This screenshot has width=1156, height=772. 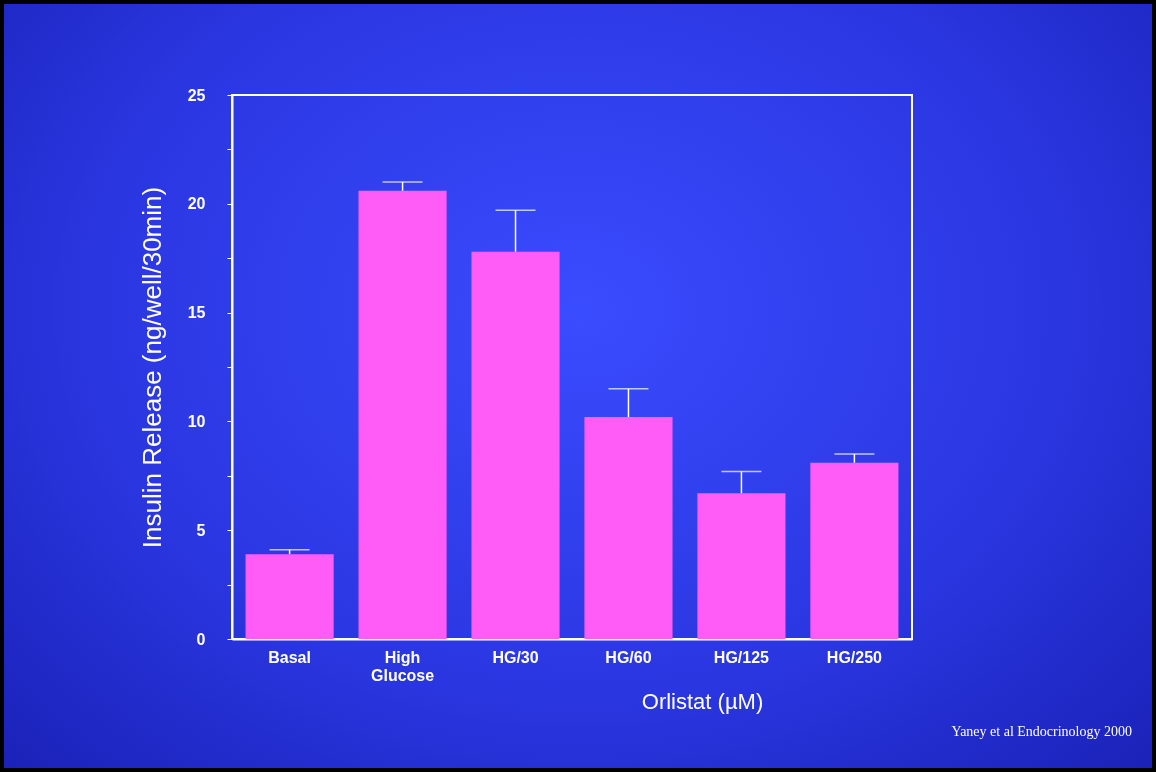 What do you see at coordinates (289, 657) in the screenshot?
I see `x-tick-label: Basal` at bounding box center [289, 657].